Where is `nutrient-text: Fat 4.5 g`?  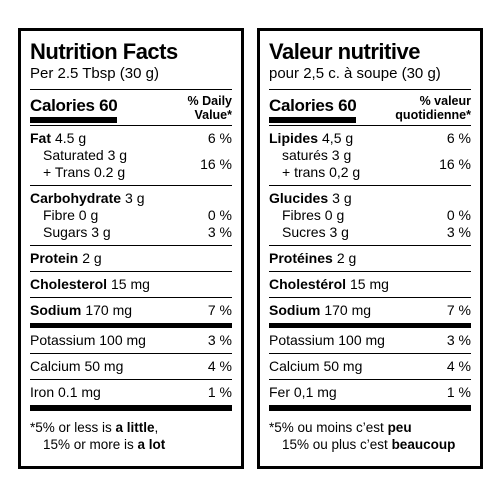
nutrient-text: Fat 4.5 g is located at coordinates (58, 138).